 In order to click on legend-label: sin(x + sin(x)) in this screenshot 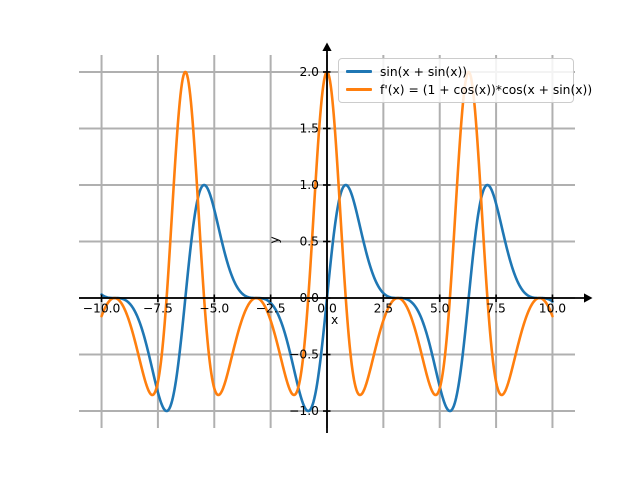, I will do `click(424, 71)`.